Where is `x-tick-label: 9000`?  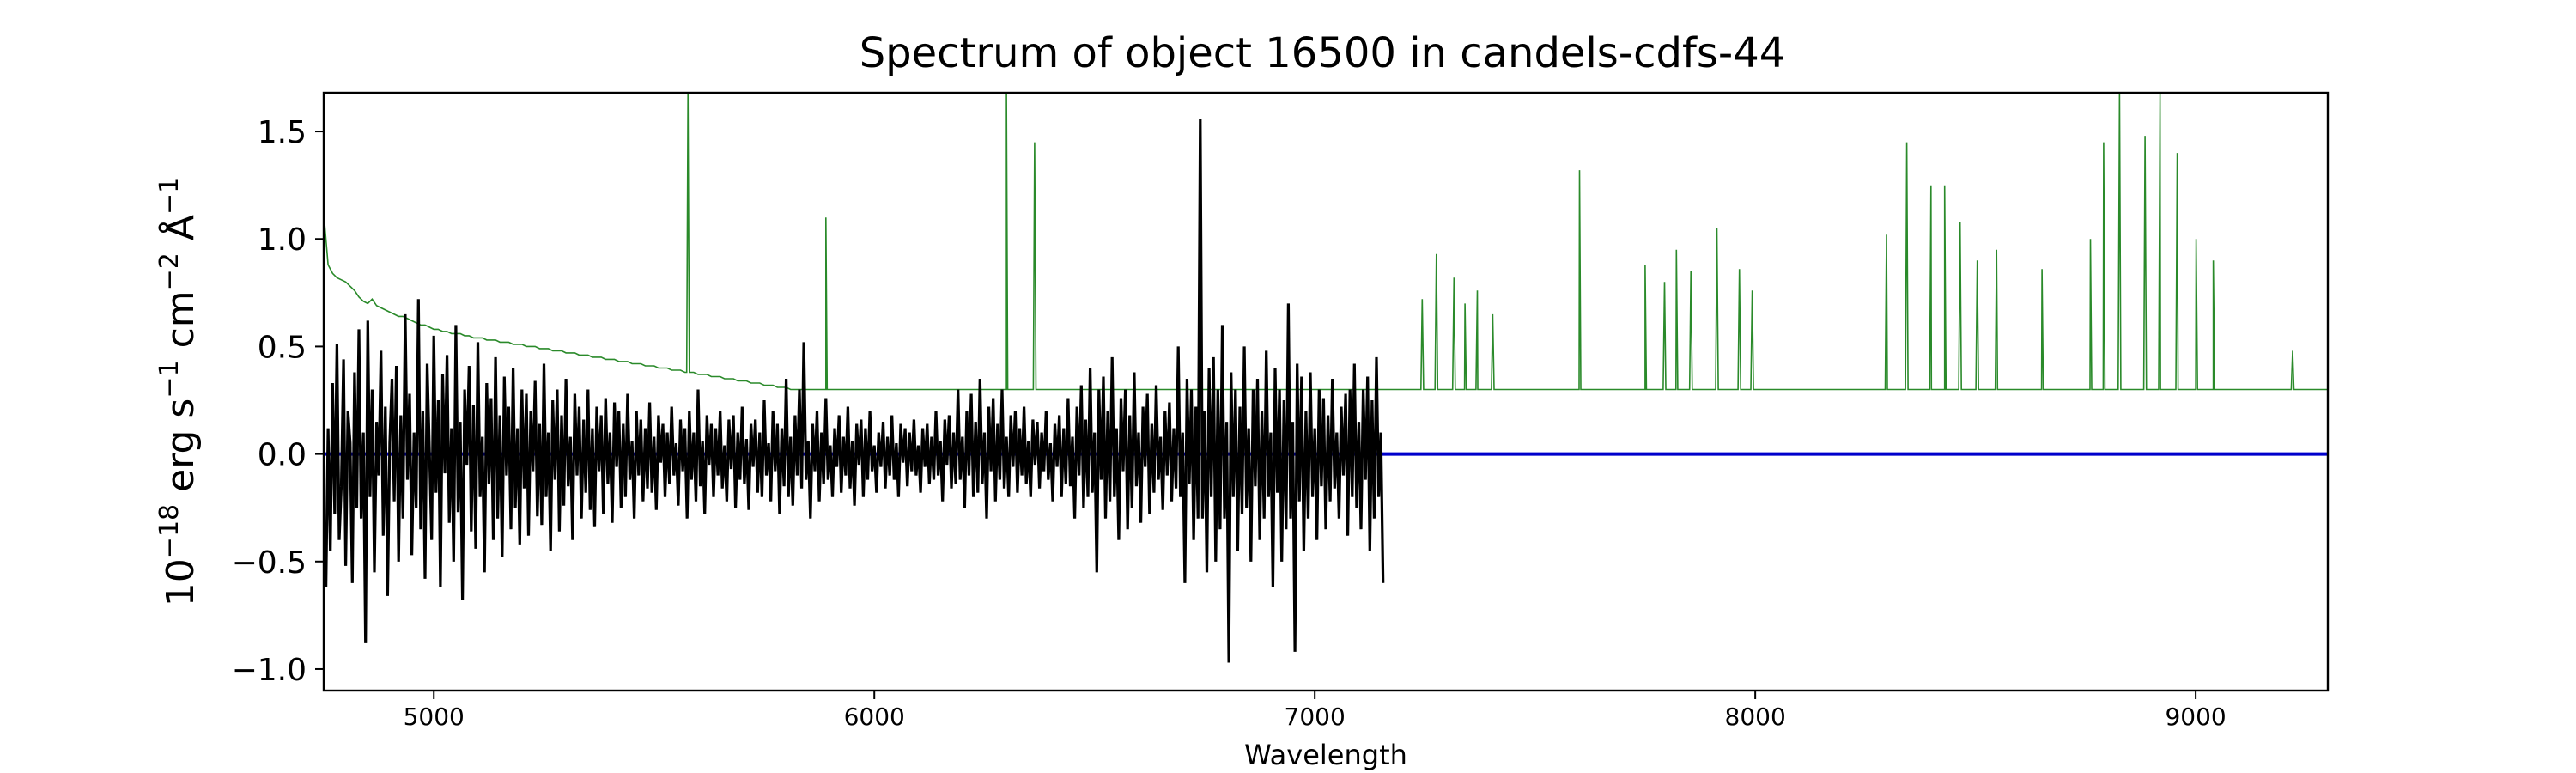 x-tick-label: 9000 is located at coordinates (2195, 717).